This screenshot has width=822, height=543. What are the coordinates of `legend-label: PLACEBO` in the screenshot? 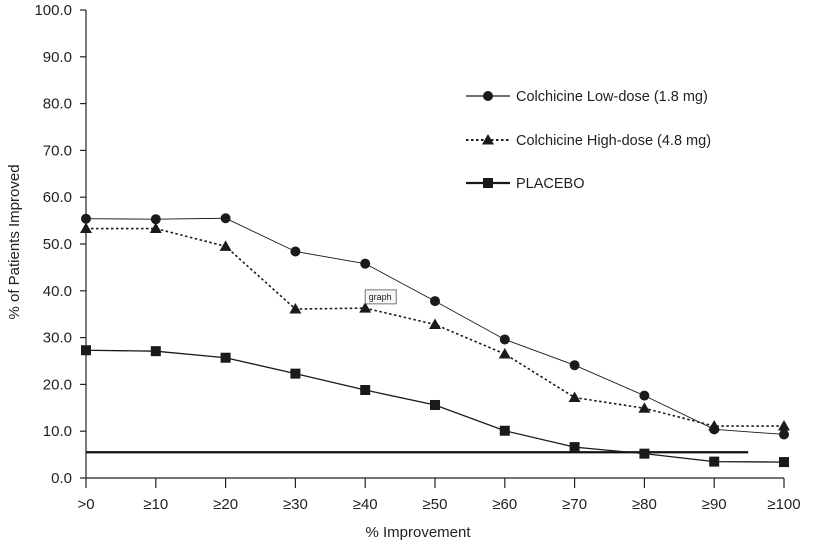 It's located at (550, 184).